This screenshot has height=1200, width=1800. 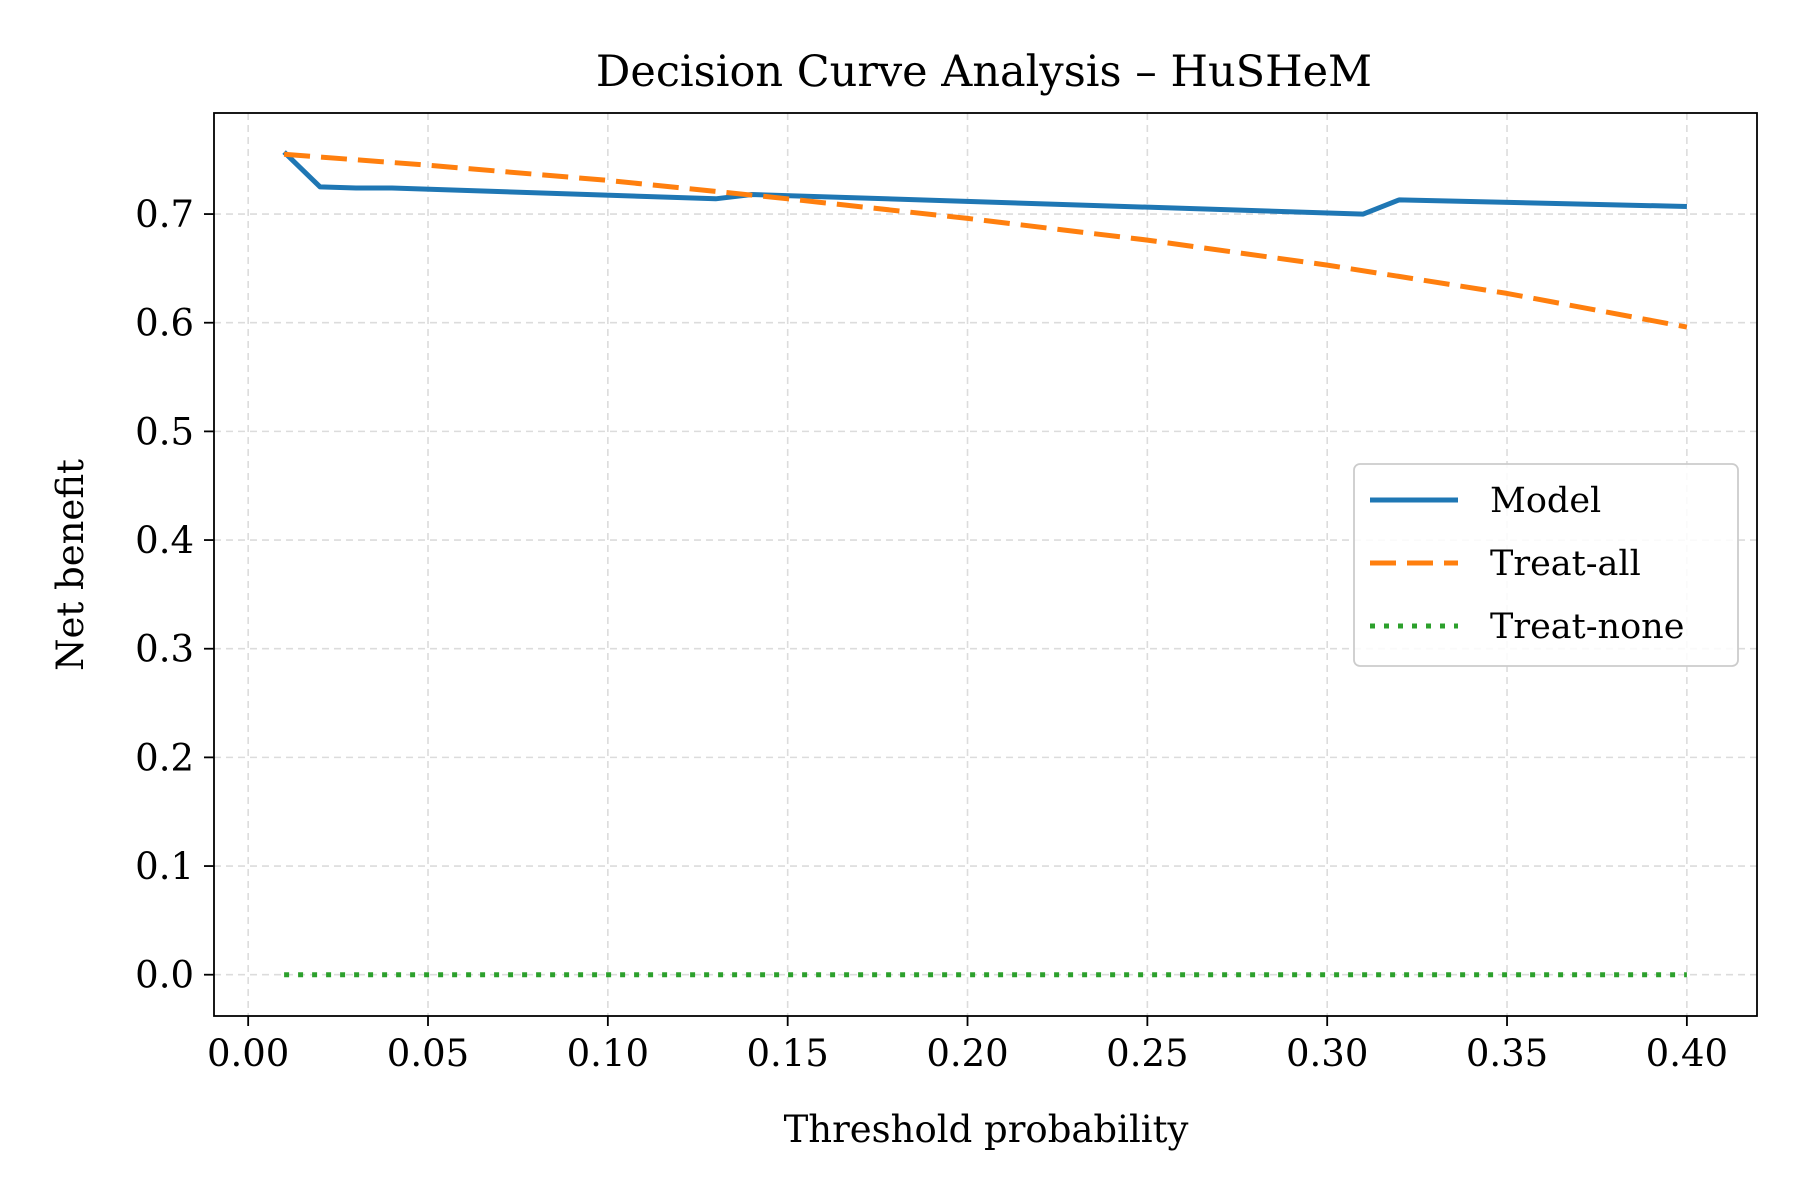 I want to click on x-tick-label: 0.35, so click(x=1507, y=1053).